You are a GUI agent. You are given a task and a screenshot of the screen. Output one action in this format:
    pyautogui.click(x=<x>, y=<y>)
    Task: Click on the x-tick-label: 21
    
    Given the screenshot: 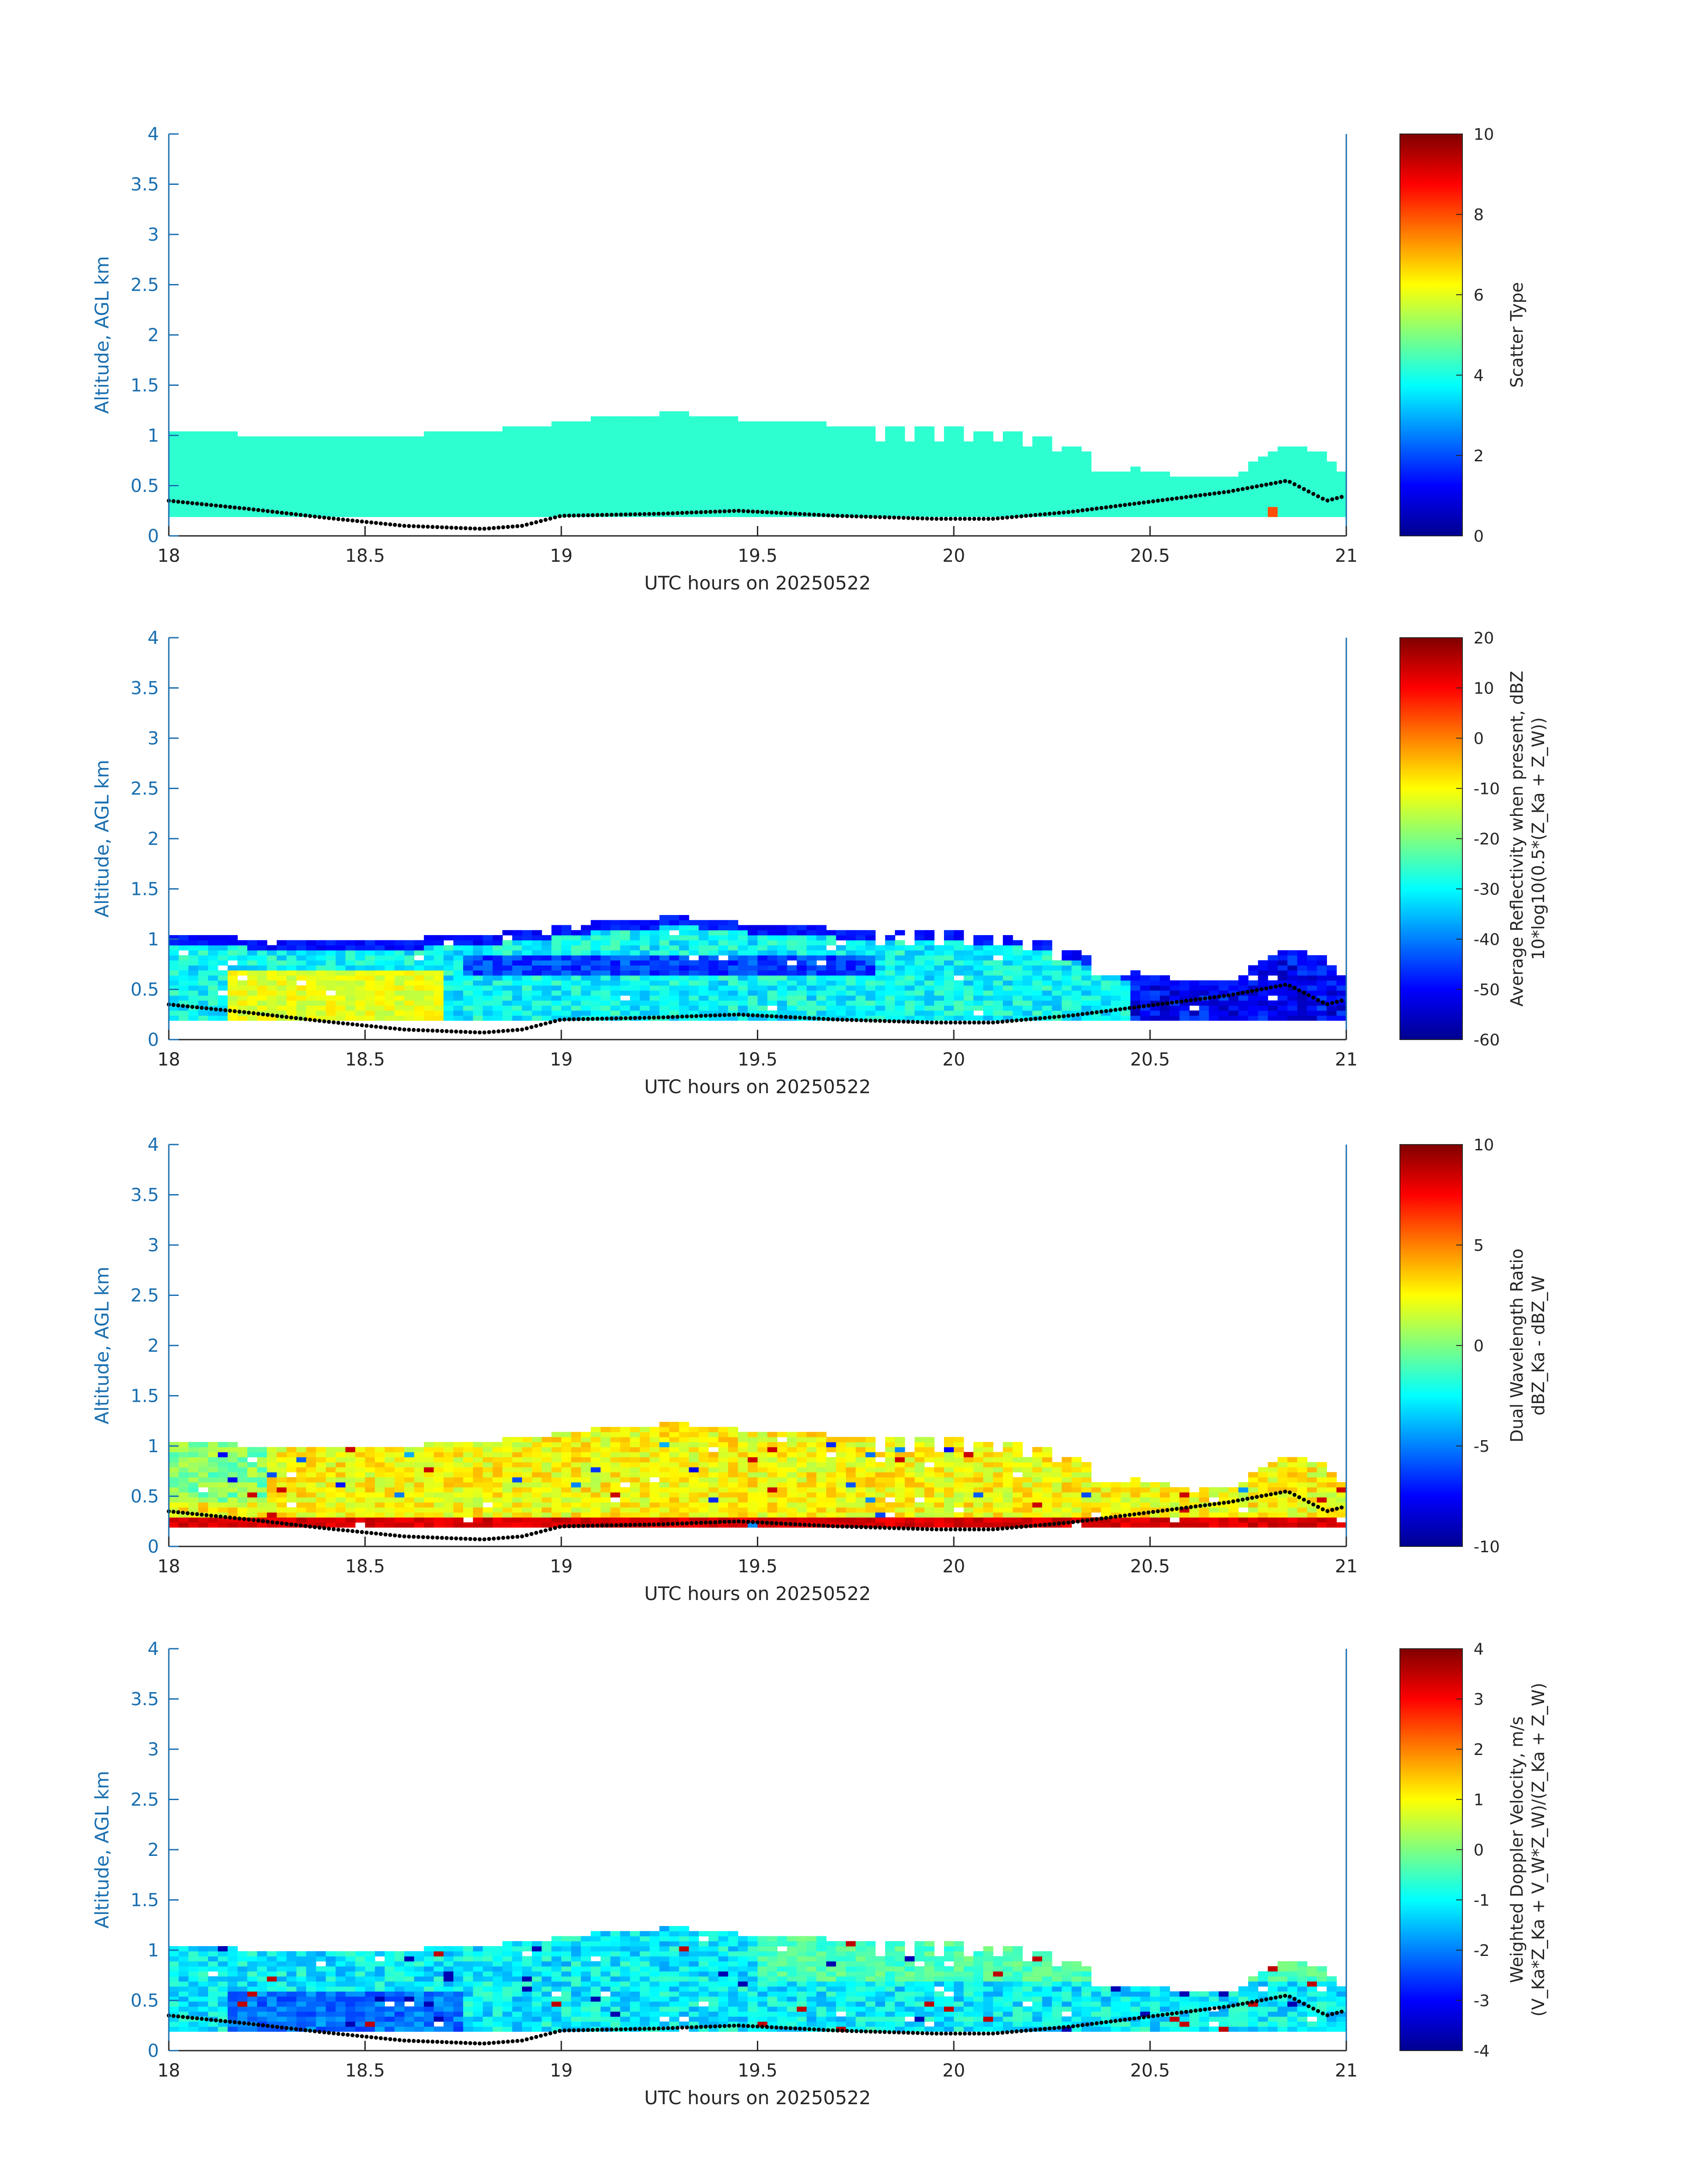 What is the action you would take?
    pyautogui.click(x=1346, y=1059)
    